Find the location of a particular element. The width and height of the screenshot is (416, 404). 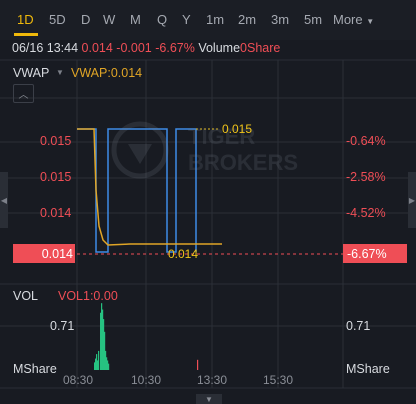

vol-tick-left: 0.71 is located at coordinates (62, 326).